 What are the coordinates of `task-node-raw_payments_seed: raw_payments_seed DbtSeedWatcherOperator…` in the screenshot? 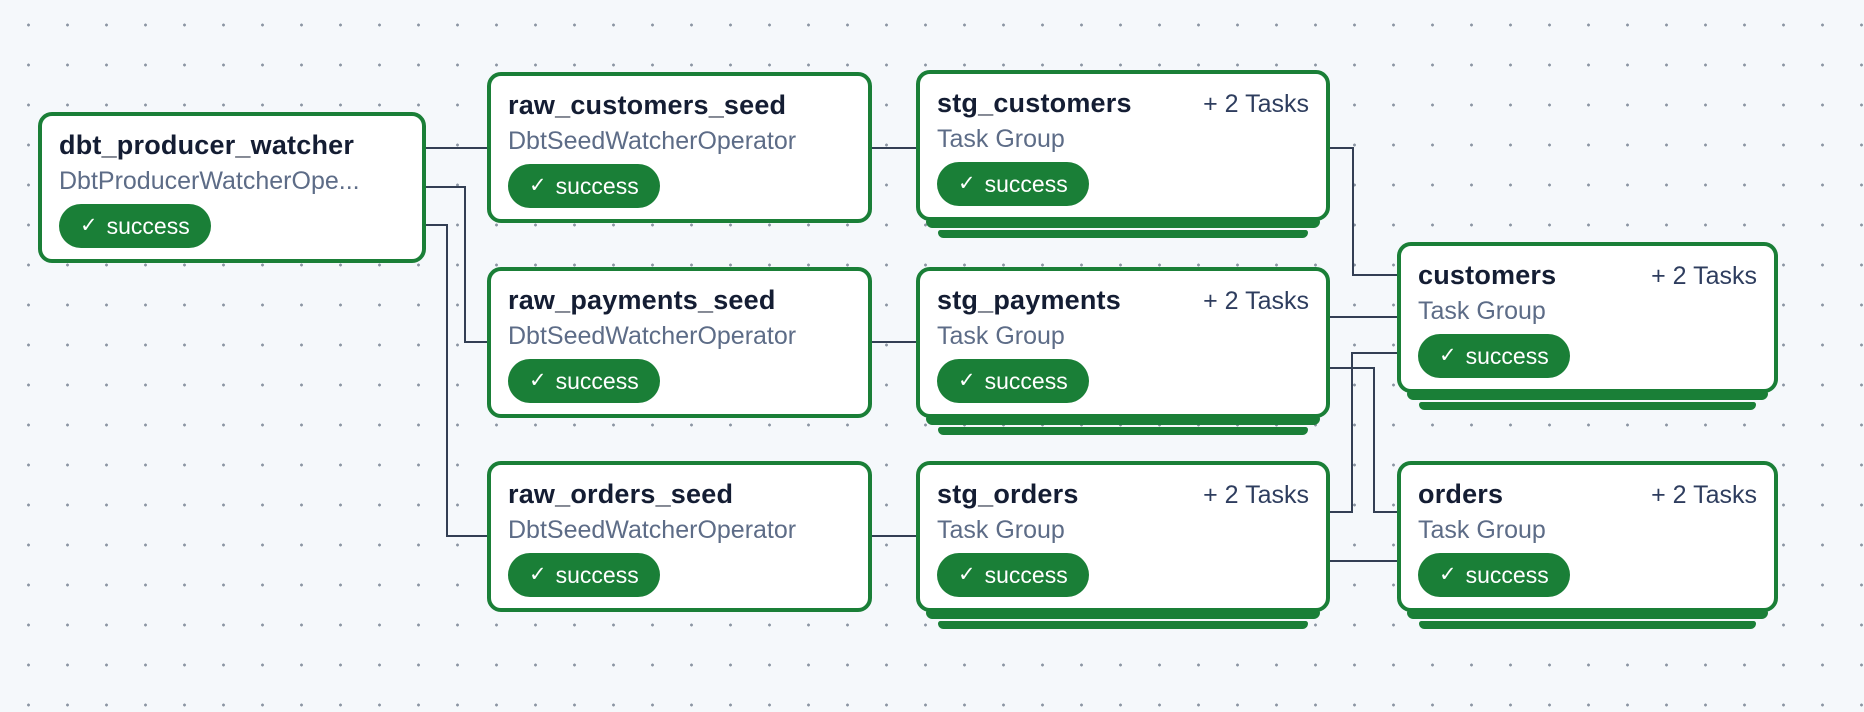 It's located at (679, 342).